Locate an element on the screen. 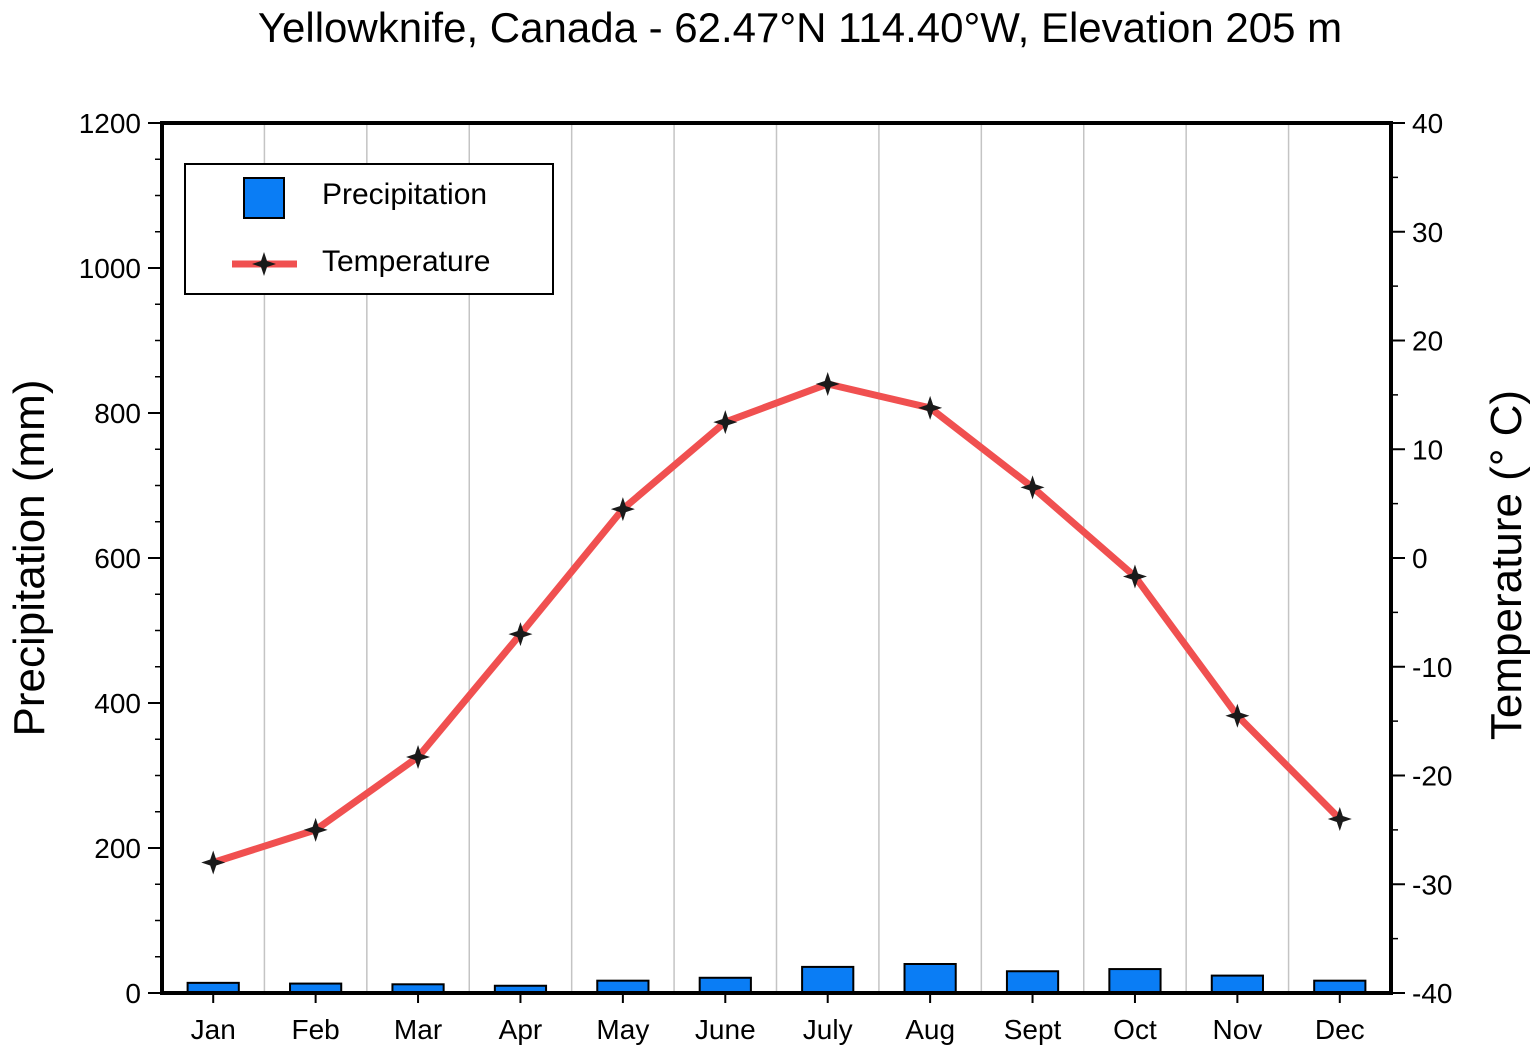  precipitation-bar-june is located at coordinates (725, 985).